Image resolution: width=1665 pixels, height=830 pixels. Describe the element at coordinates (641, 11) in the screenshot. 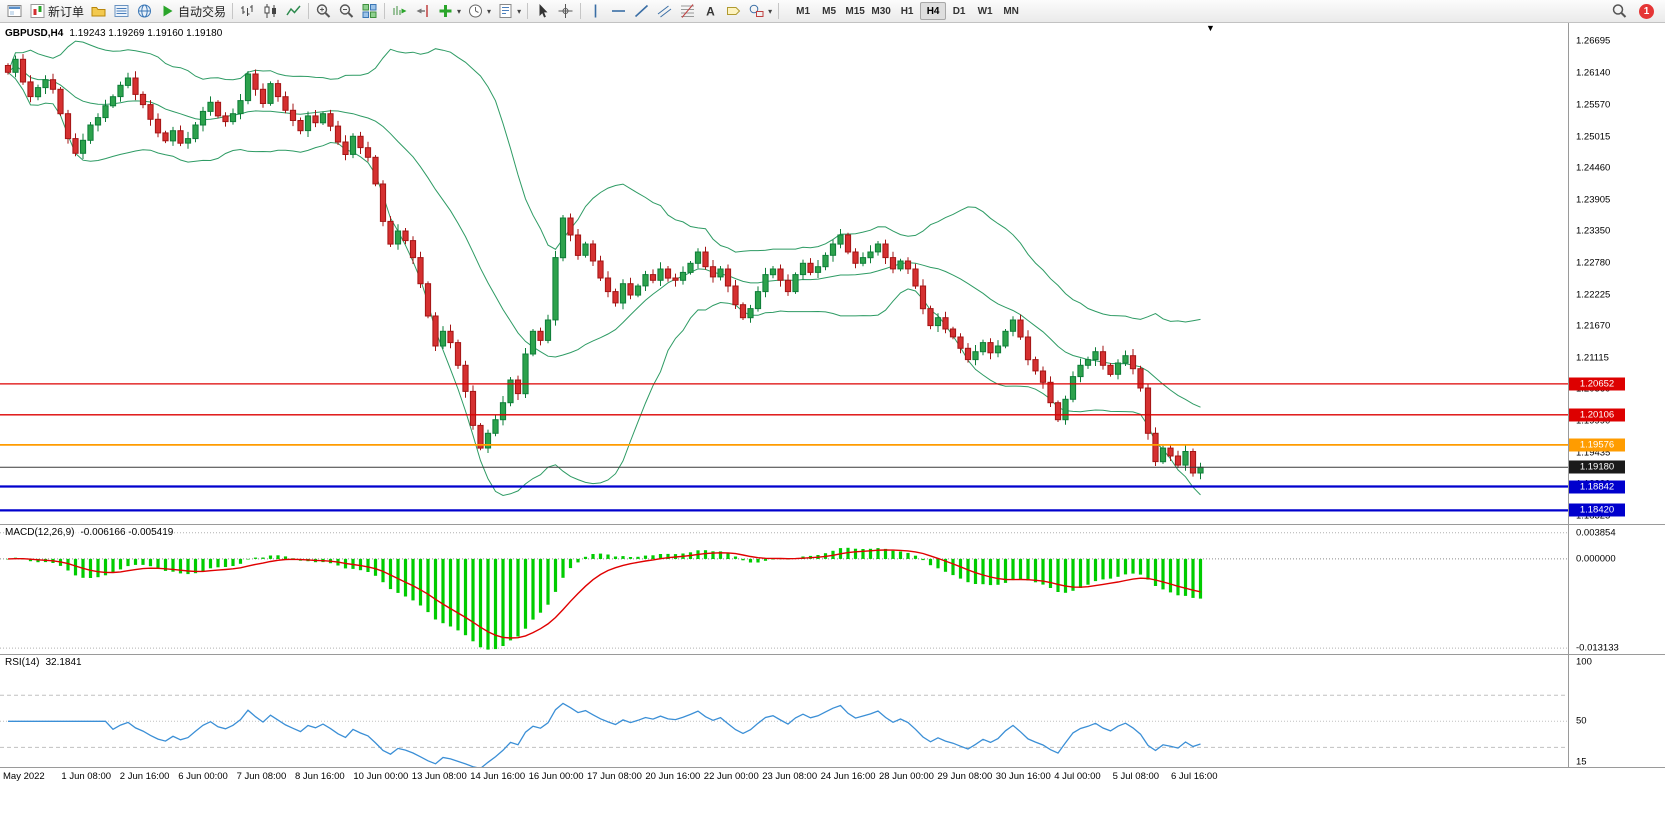

I see `trendline-button` at that location.